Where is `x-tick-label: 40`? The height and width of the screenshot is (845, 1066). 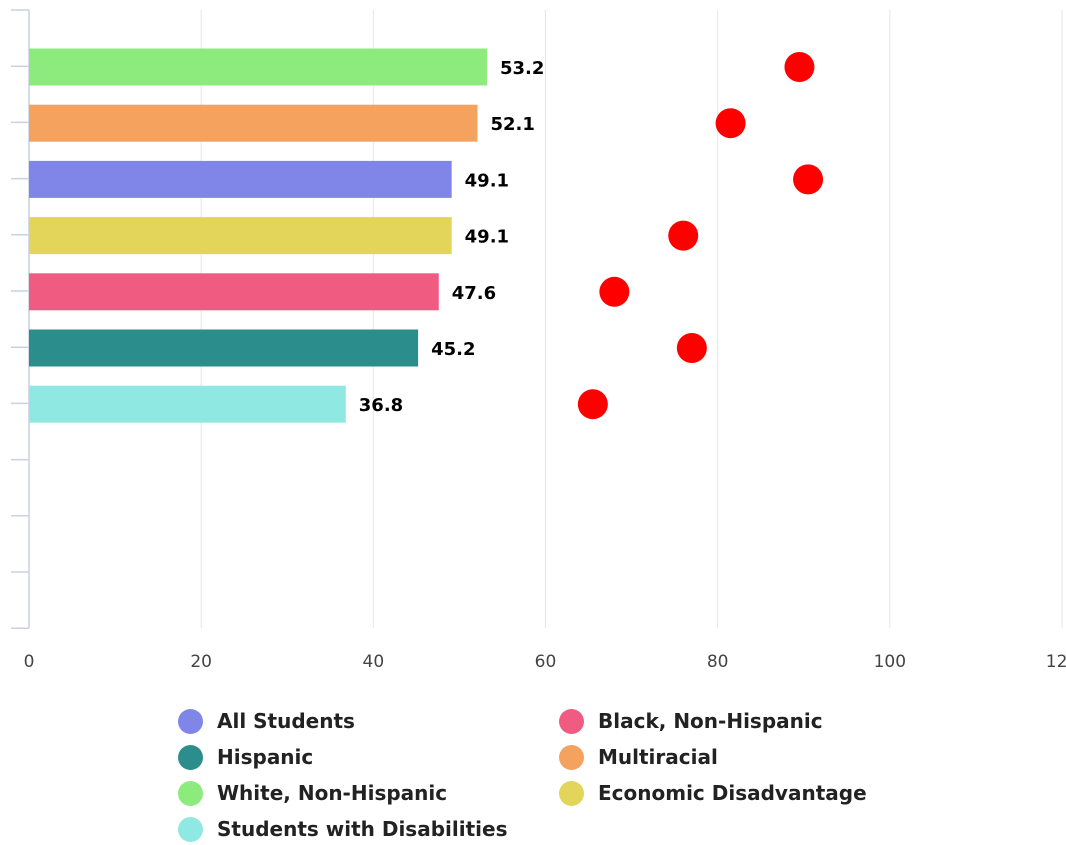 x-tick-label: 40 is located at coordinates (374, 662).